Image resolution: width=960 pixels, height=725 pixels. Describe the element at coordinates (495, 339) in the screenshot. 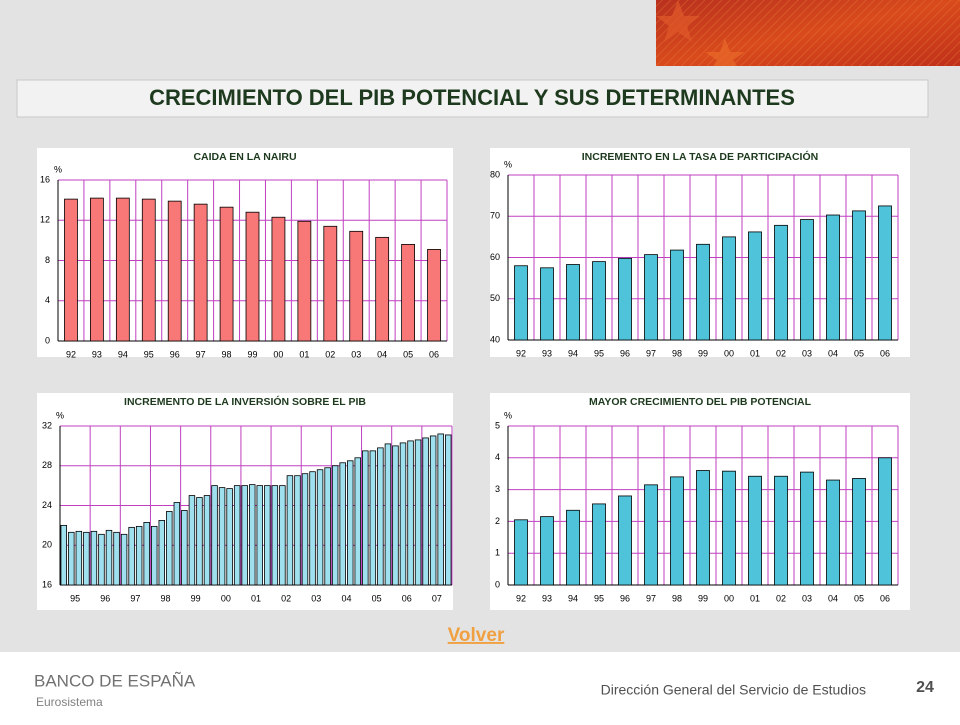

I see `y-tick-label: 40` at that location.